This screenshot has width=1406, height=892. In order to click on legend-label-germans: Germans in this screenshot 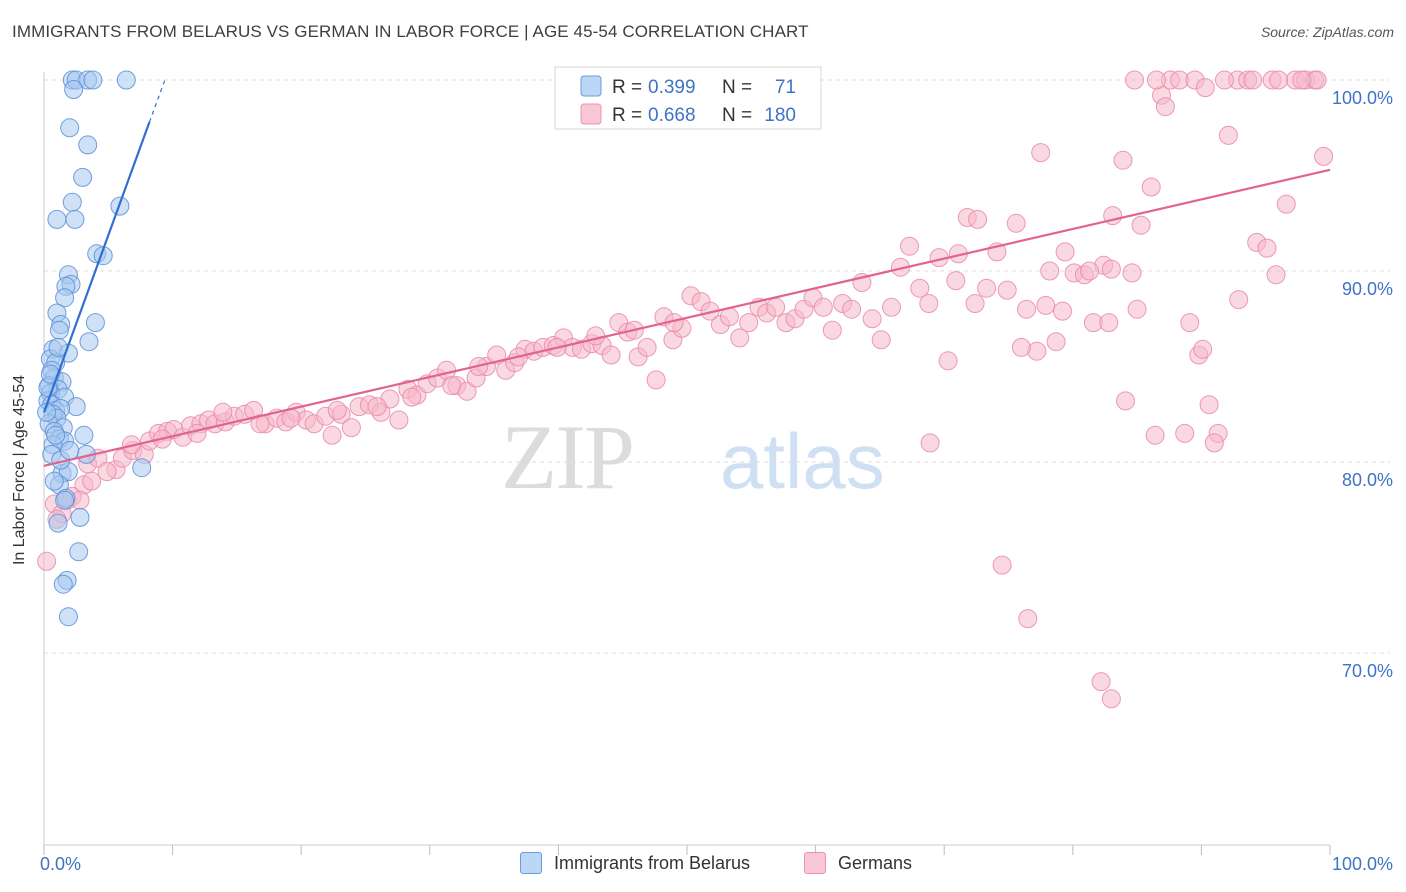, I will do `click(875, 862)`.